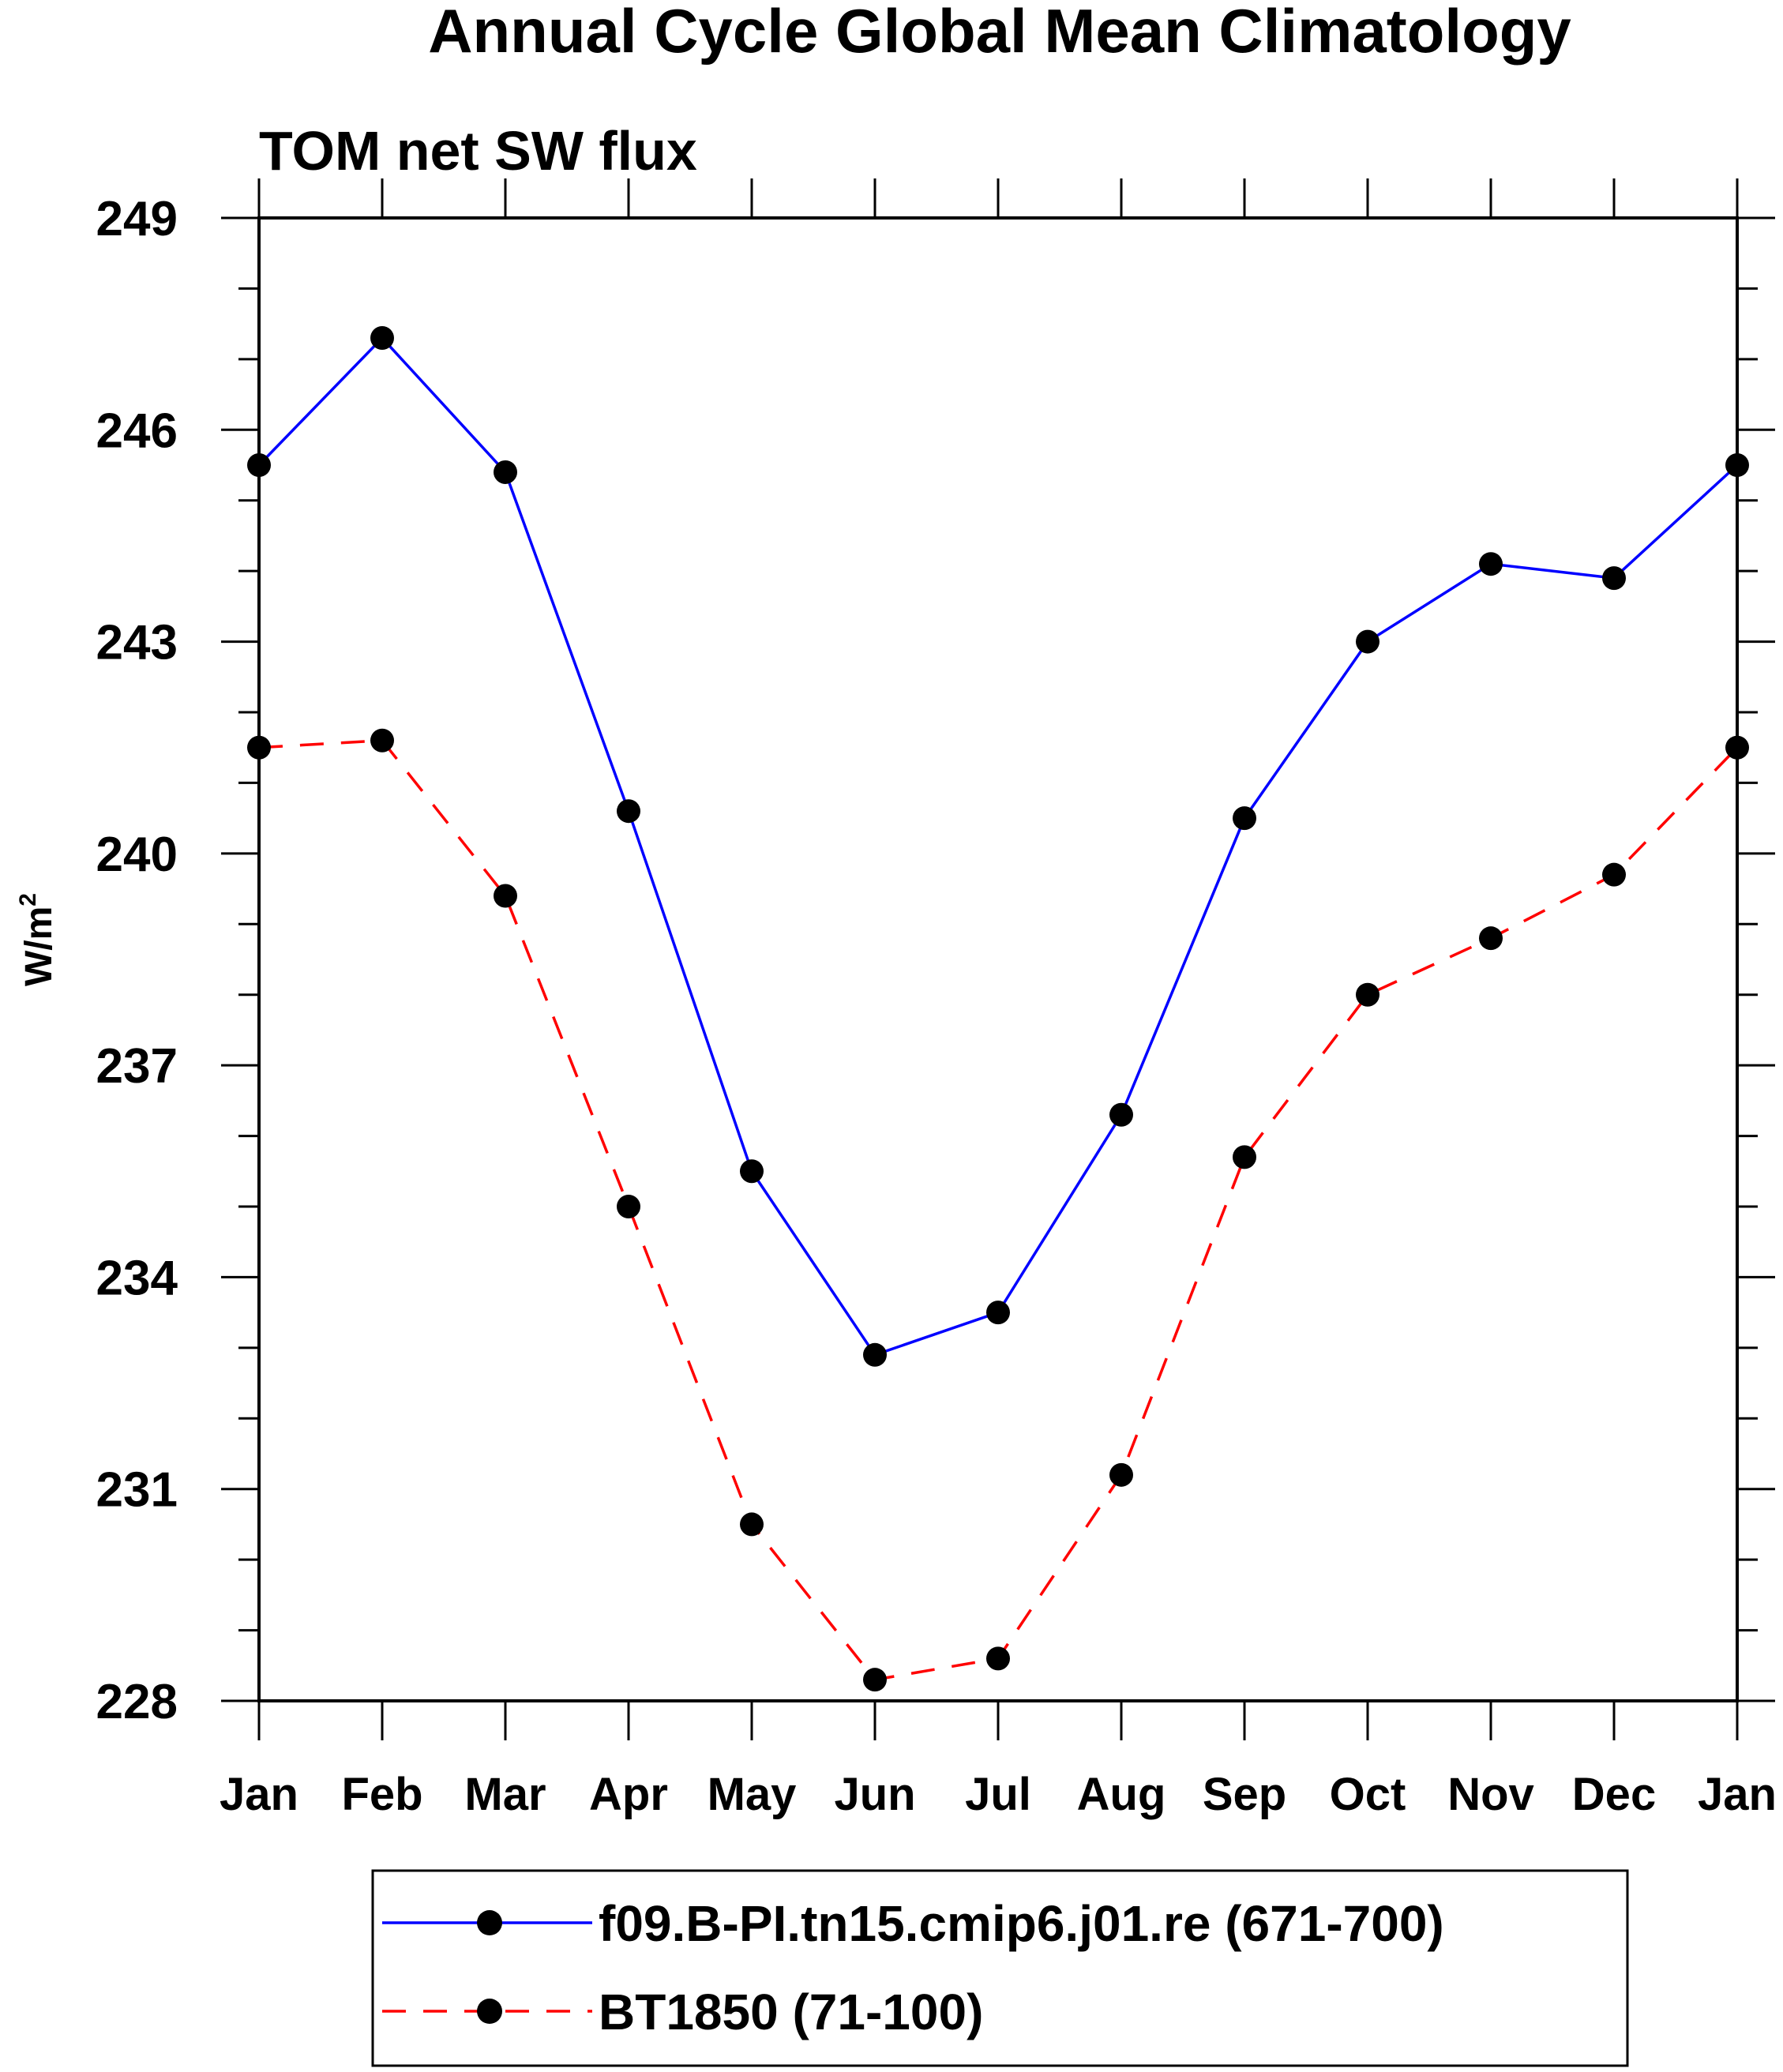 The image size is (1783, 2072). I want to click on y-axis-label-text: W/m, so click(39, 946).